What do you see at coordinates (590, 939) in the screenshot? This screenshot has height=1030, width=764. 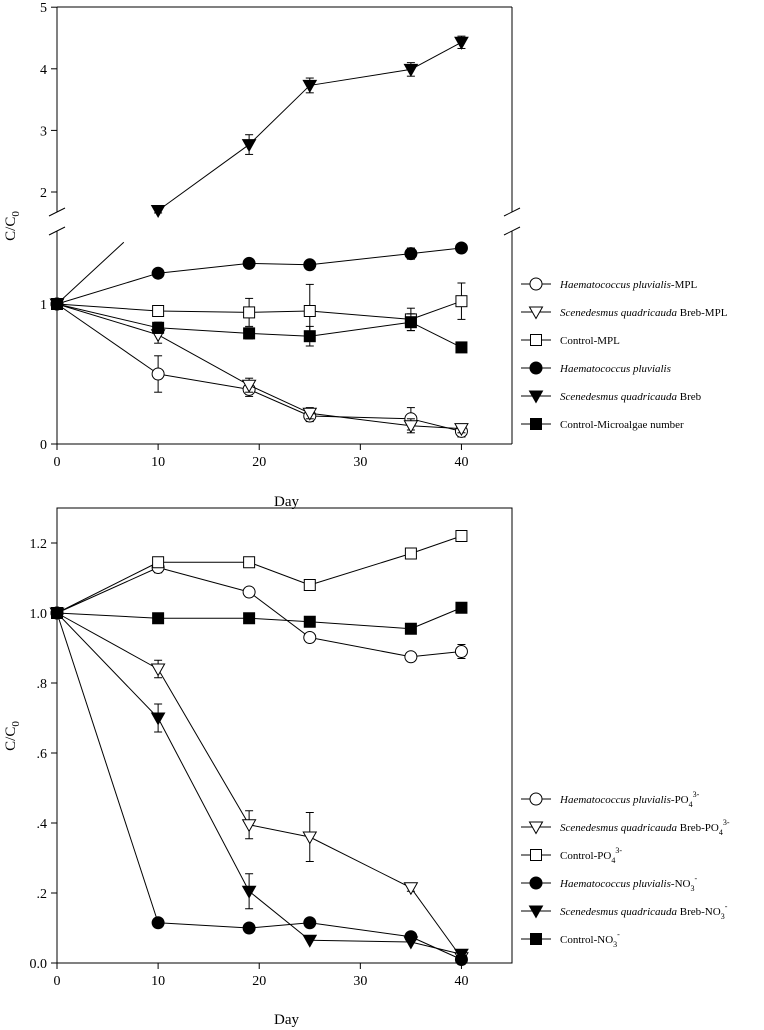 I see `legend-label: Control-NO3-` at bounding box center [590, 939].